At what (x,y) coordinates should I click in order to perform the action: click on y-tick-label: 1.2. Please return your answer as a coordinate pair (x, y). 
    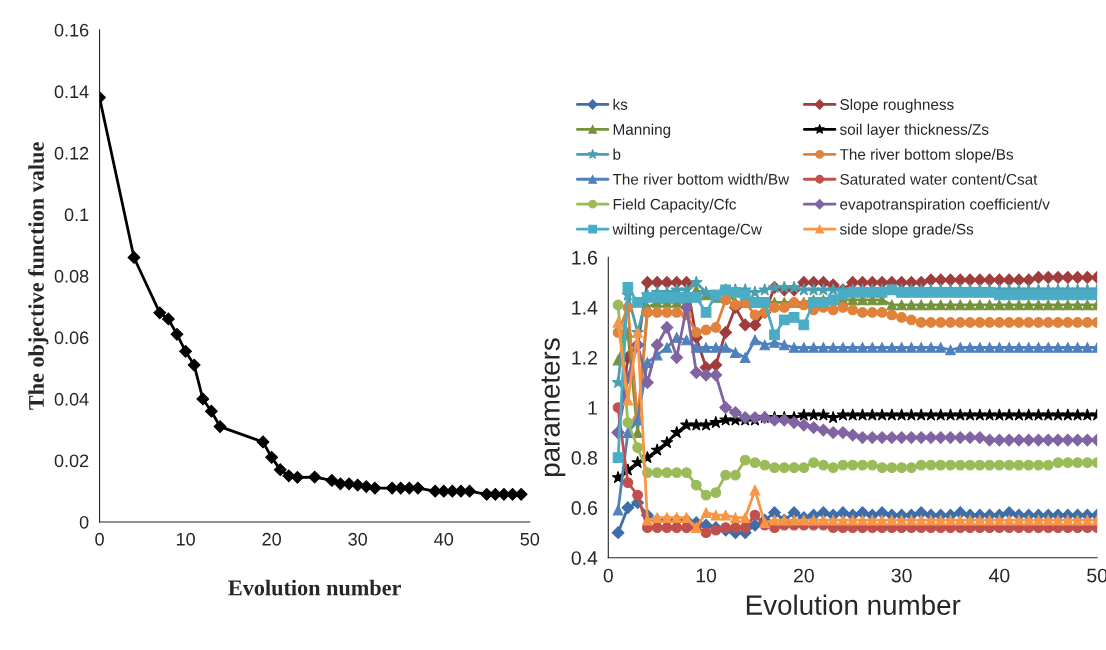
    Looking at the image, I should click on (584, 357).